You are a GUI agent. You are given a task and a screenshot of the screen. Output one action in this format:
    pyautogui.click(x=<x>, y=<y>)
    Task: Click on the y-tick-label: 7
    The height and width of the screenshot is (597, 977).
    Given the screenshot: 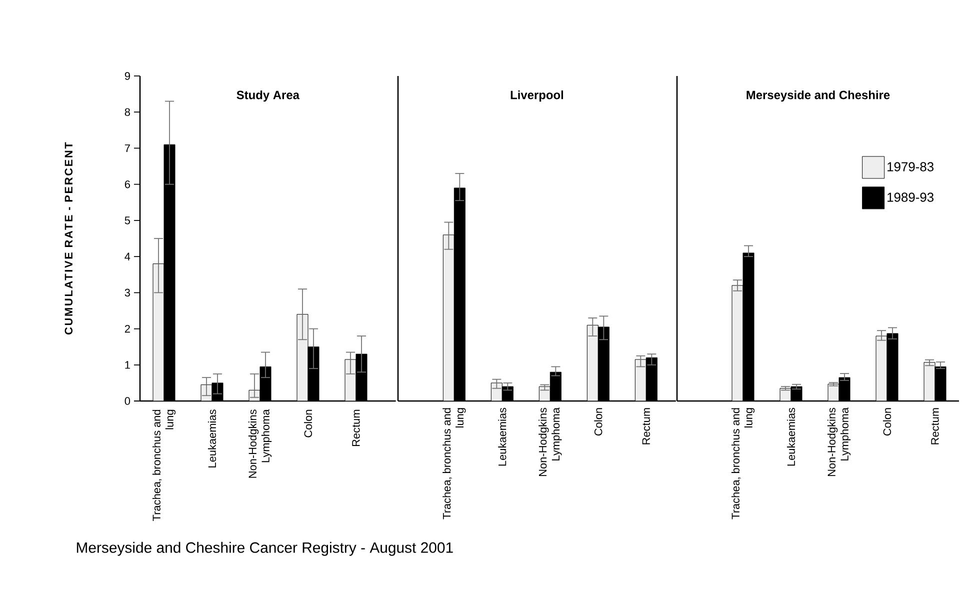 What is the action you would take?
    pyautogui.click(x=127, y=148)
    